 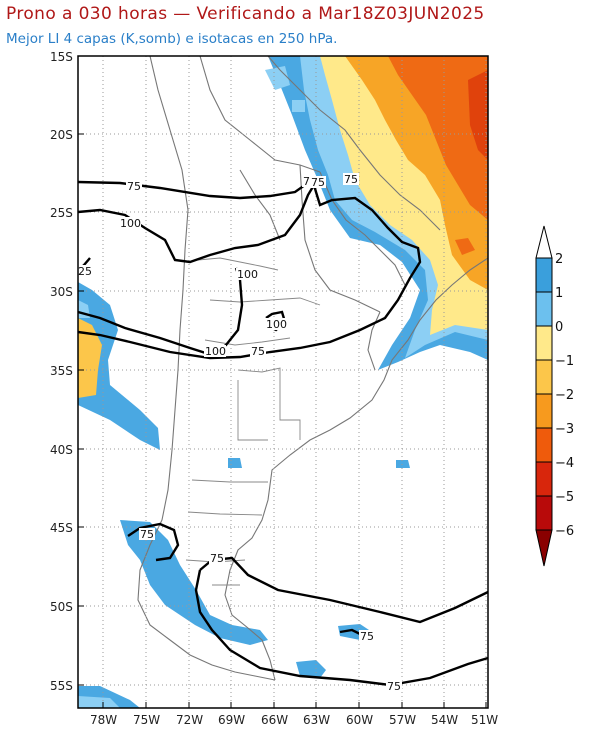 I want to click on lat-label: 35S, so click(x=61, y=371).